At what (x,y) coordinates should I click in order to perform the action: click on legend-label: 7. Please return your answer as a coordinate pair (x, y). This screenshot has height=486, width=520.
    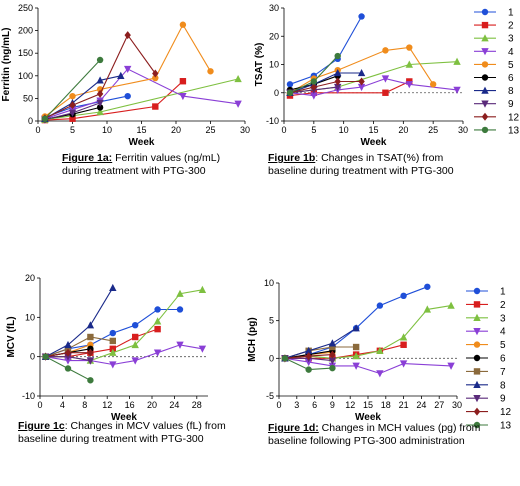
    Looking at the image, I should click on (503, 372).